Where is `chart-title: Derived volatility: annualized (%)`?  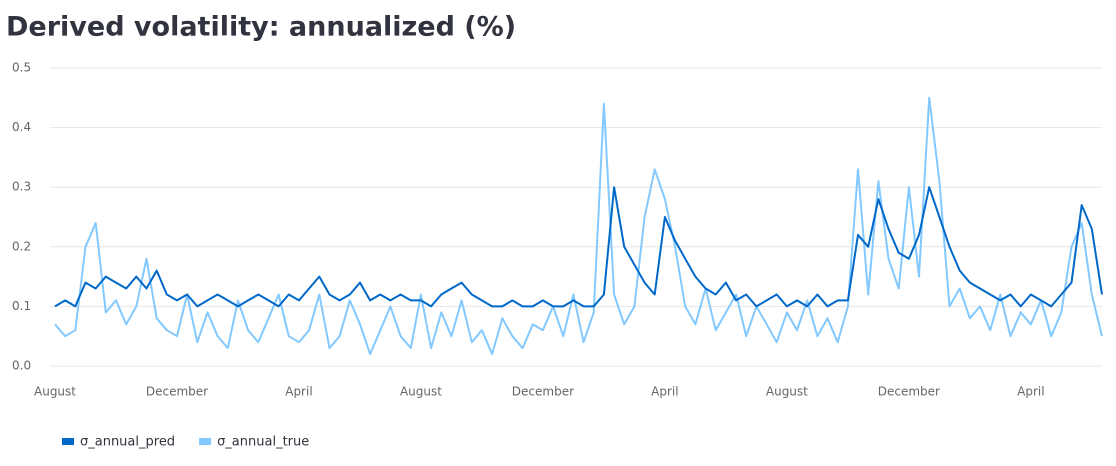 chart-title: Derived volatility: annualized (%) is located at coordinates (261, 27).